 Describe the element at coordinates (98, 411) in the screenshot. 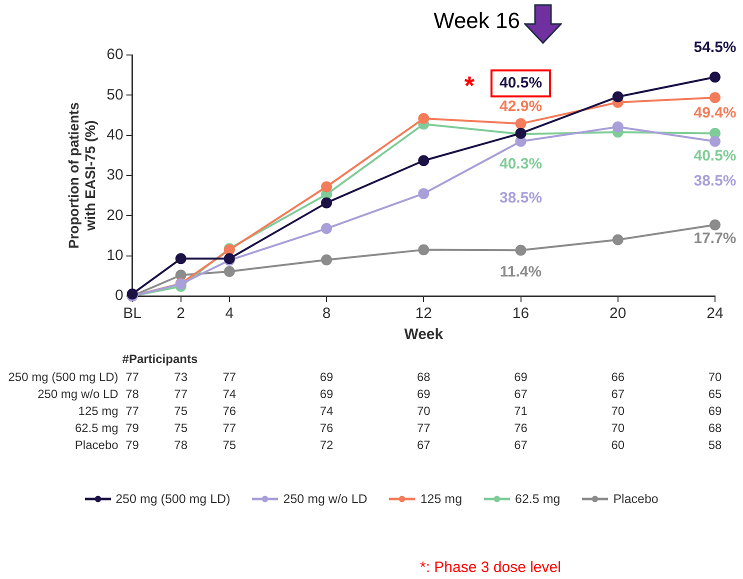

I see `text: 125 mg` at that location.